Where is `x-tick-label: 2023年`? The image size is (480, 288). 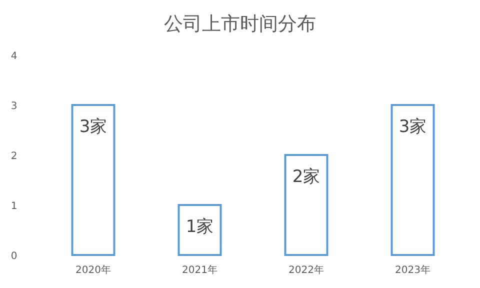
x-tick-label: 2023年 is located at coordinates (412, 270).